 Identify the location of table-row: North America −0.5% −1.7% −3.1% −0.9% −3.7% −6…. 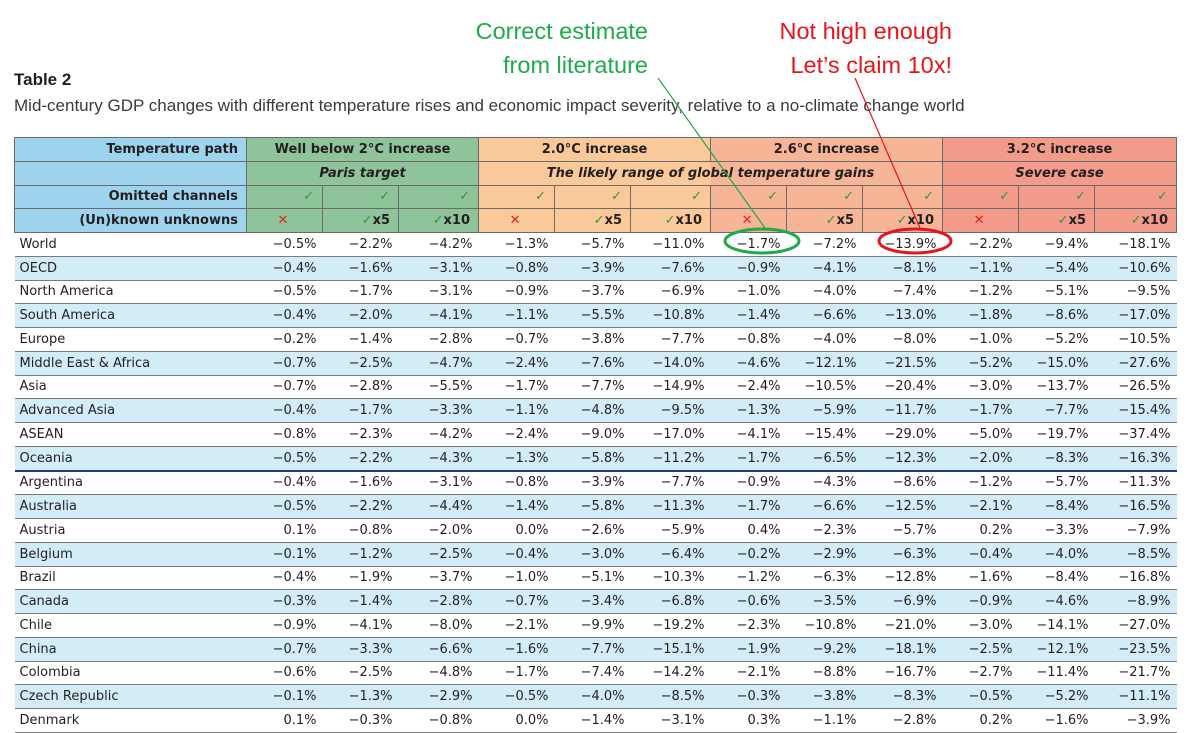
(595, 291).